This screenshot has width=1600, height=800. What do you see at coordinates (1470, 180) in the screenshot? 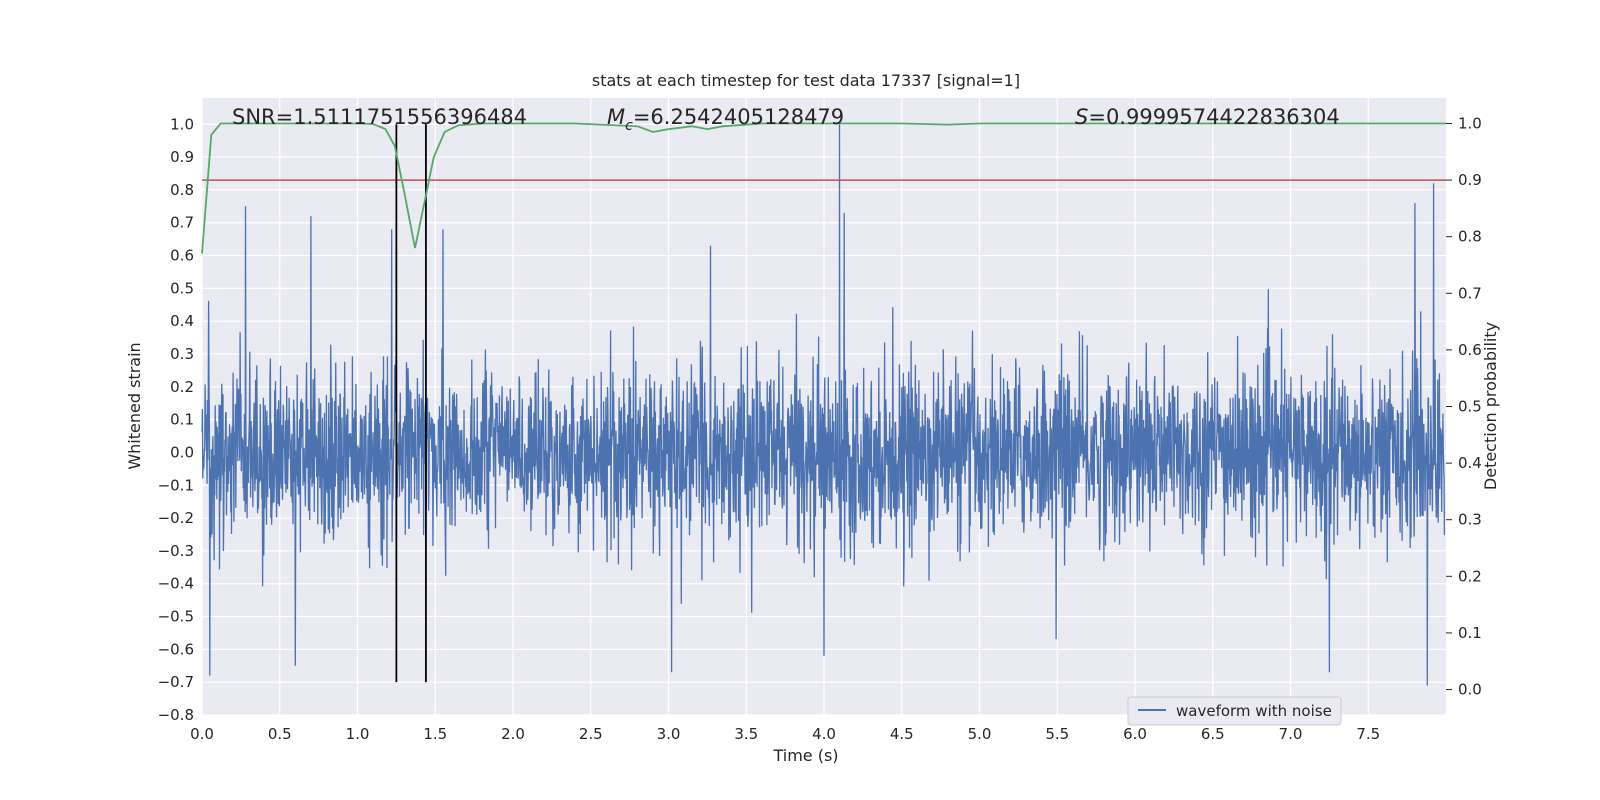
I see `y2-tick-label: 0.9` at bounding box center [1470, 180].